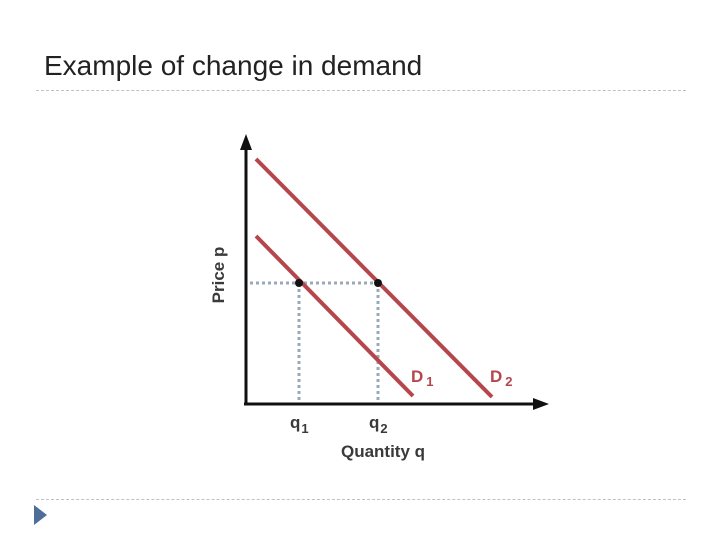 The image size is (720, 540). I want to click on bullet-arrow-icon, so click(40, 515).